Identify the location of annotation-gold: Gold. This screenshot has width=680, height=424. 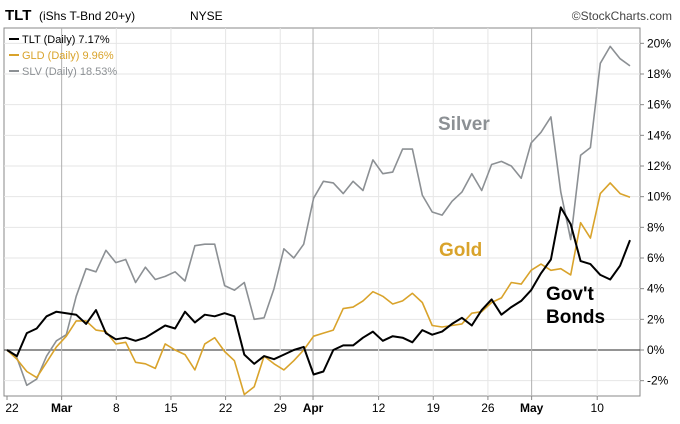
(460, 250).